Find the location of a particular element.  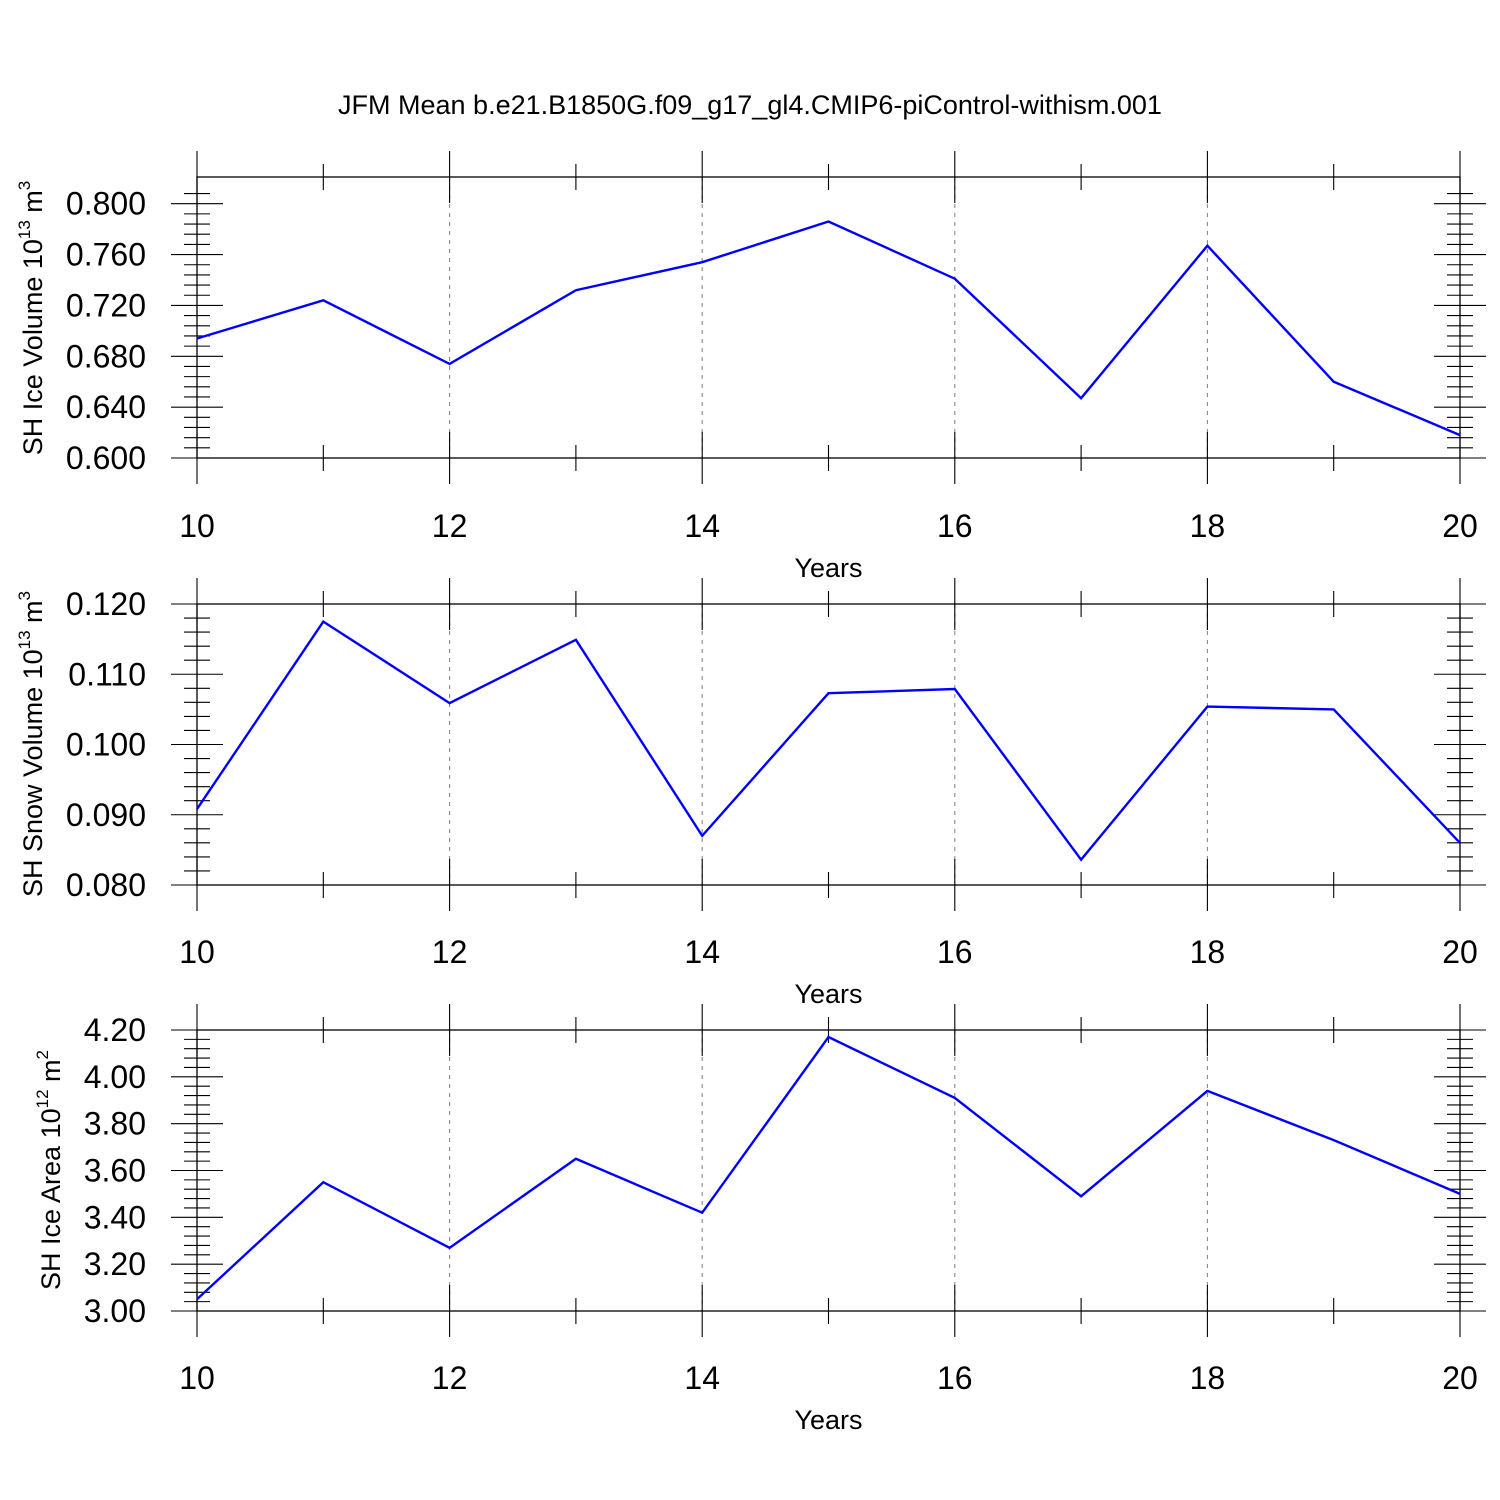

y-tick-label: 3.60 is located at coordinates (115, 1171).